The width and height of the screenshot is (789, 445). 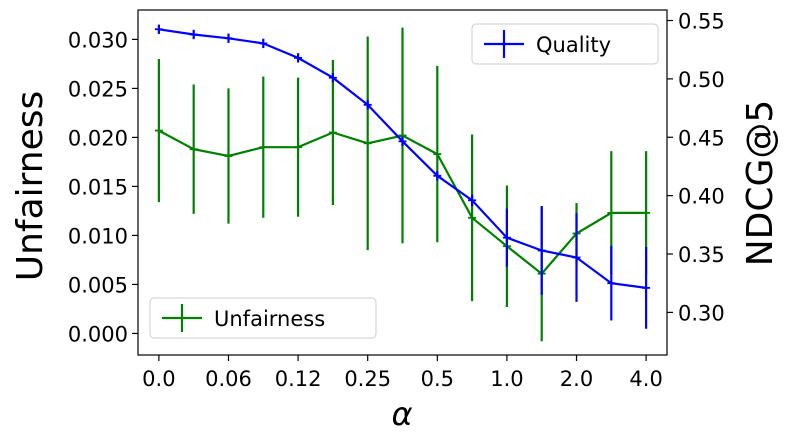 What do you see at coordinates (30, 186) in the screenshot?
I see `y-axis-left-label: Unfairness` at bounding box center [30, 186].